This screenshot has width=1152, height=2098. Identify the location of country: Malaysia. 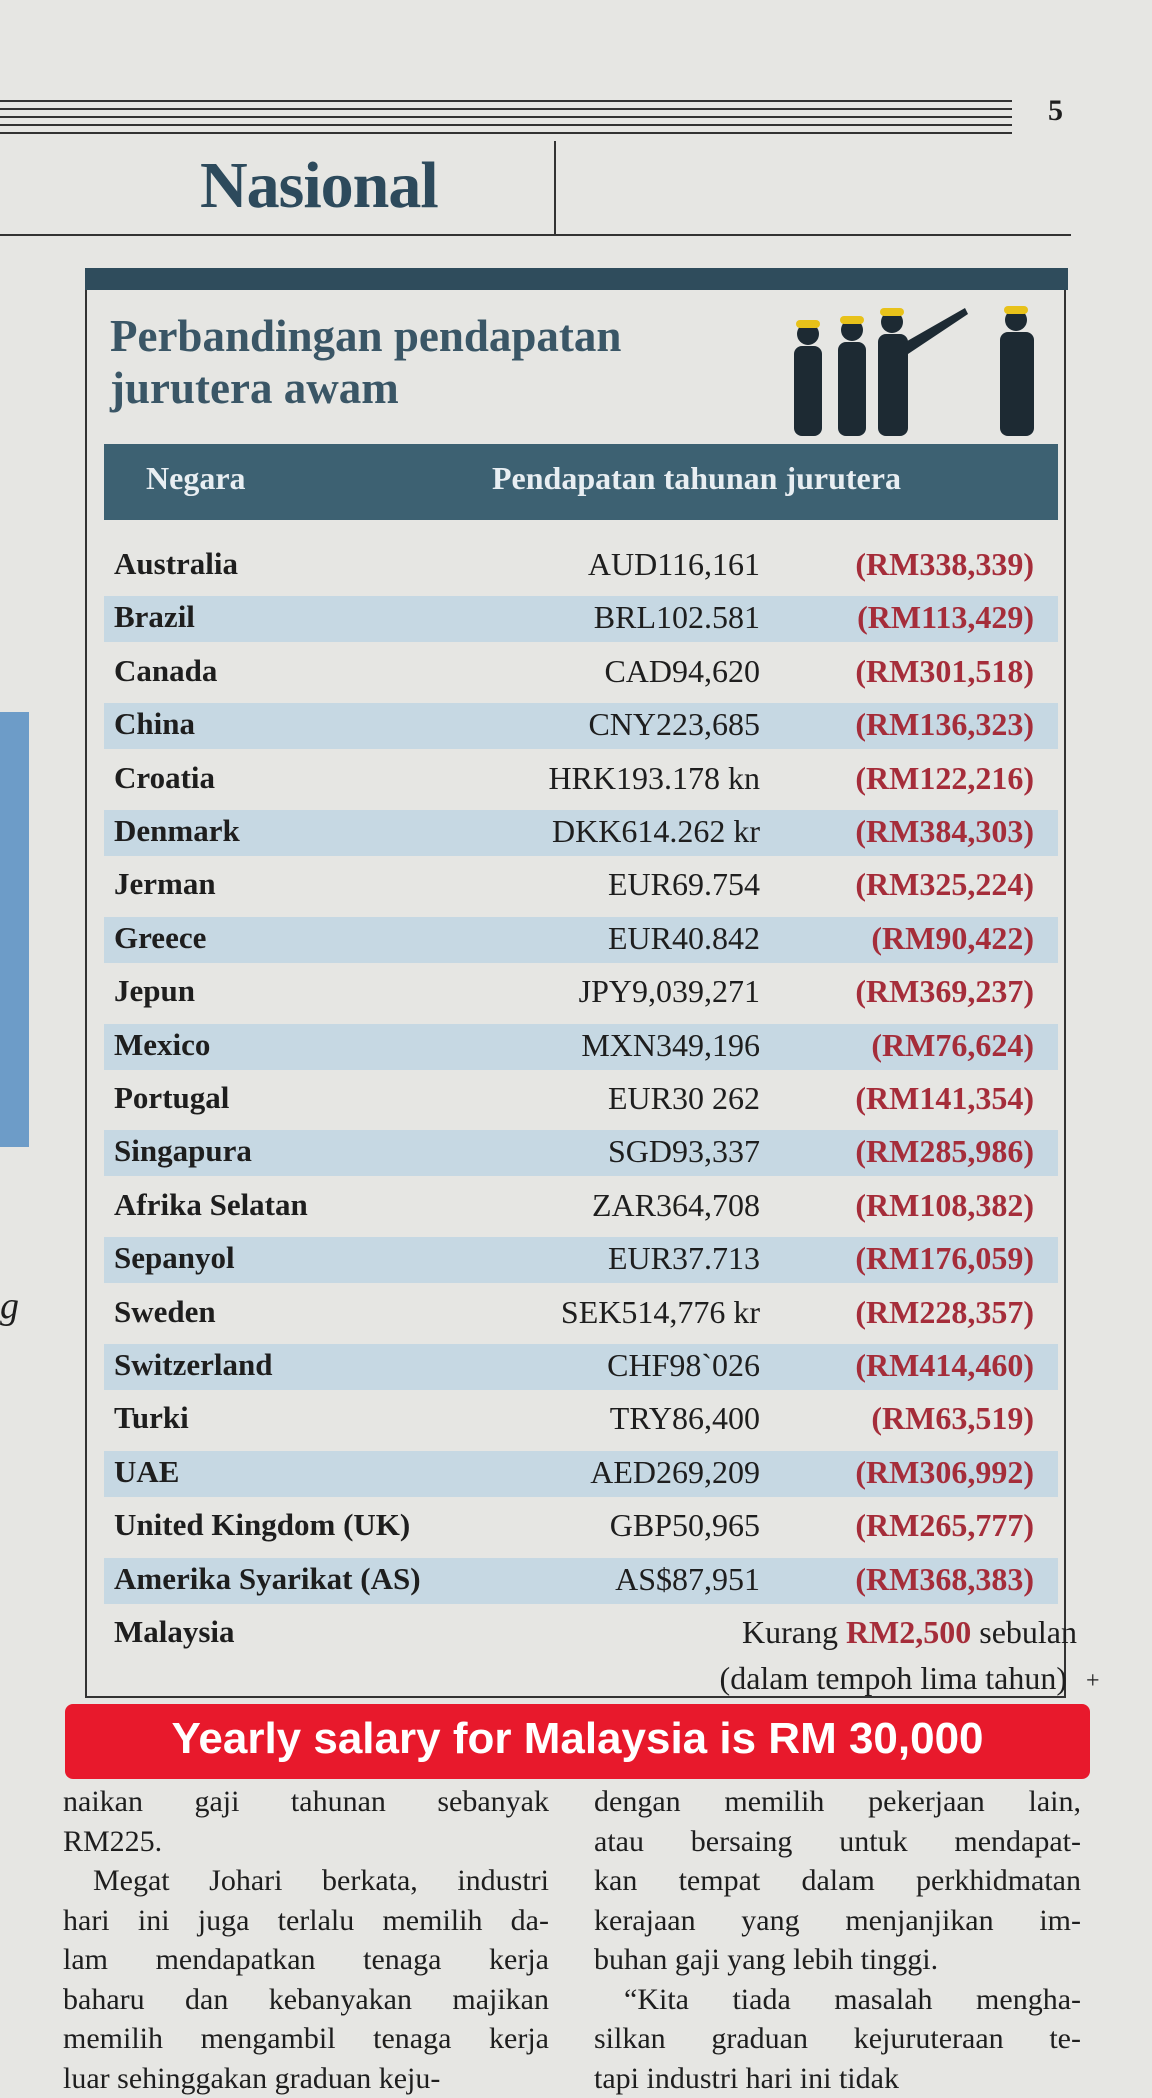
(174, 1631).